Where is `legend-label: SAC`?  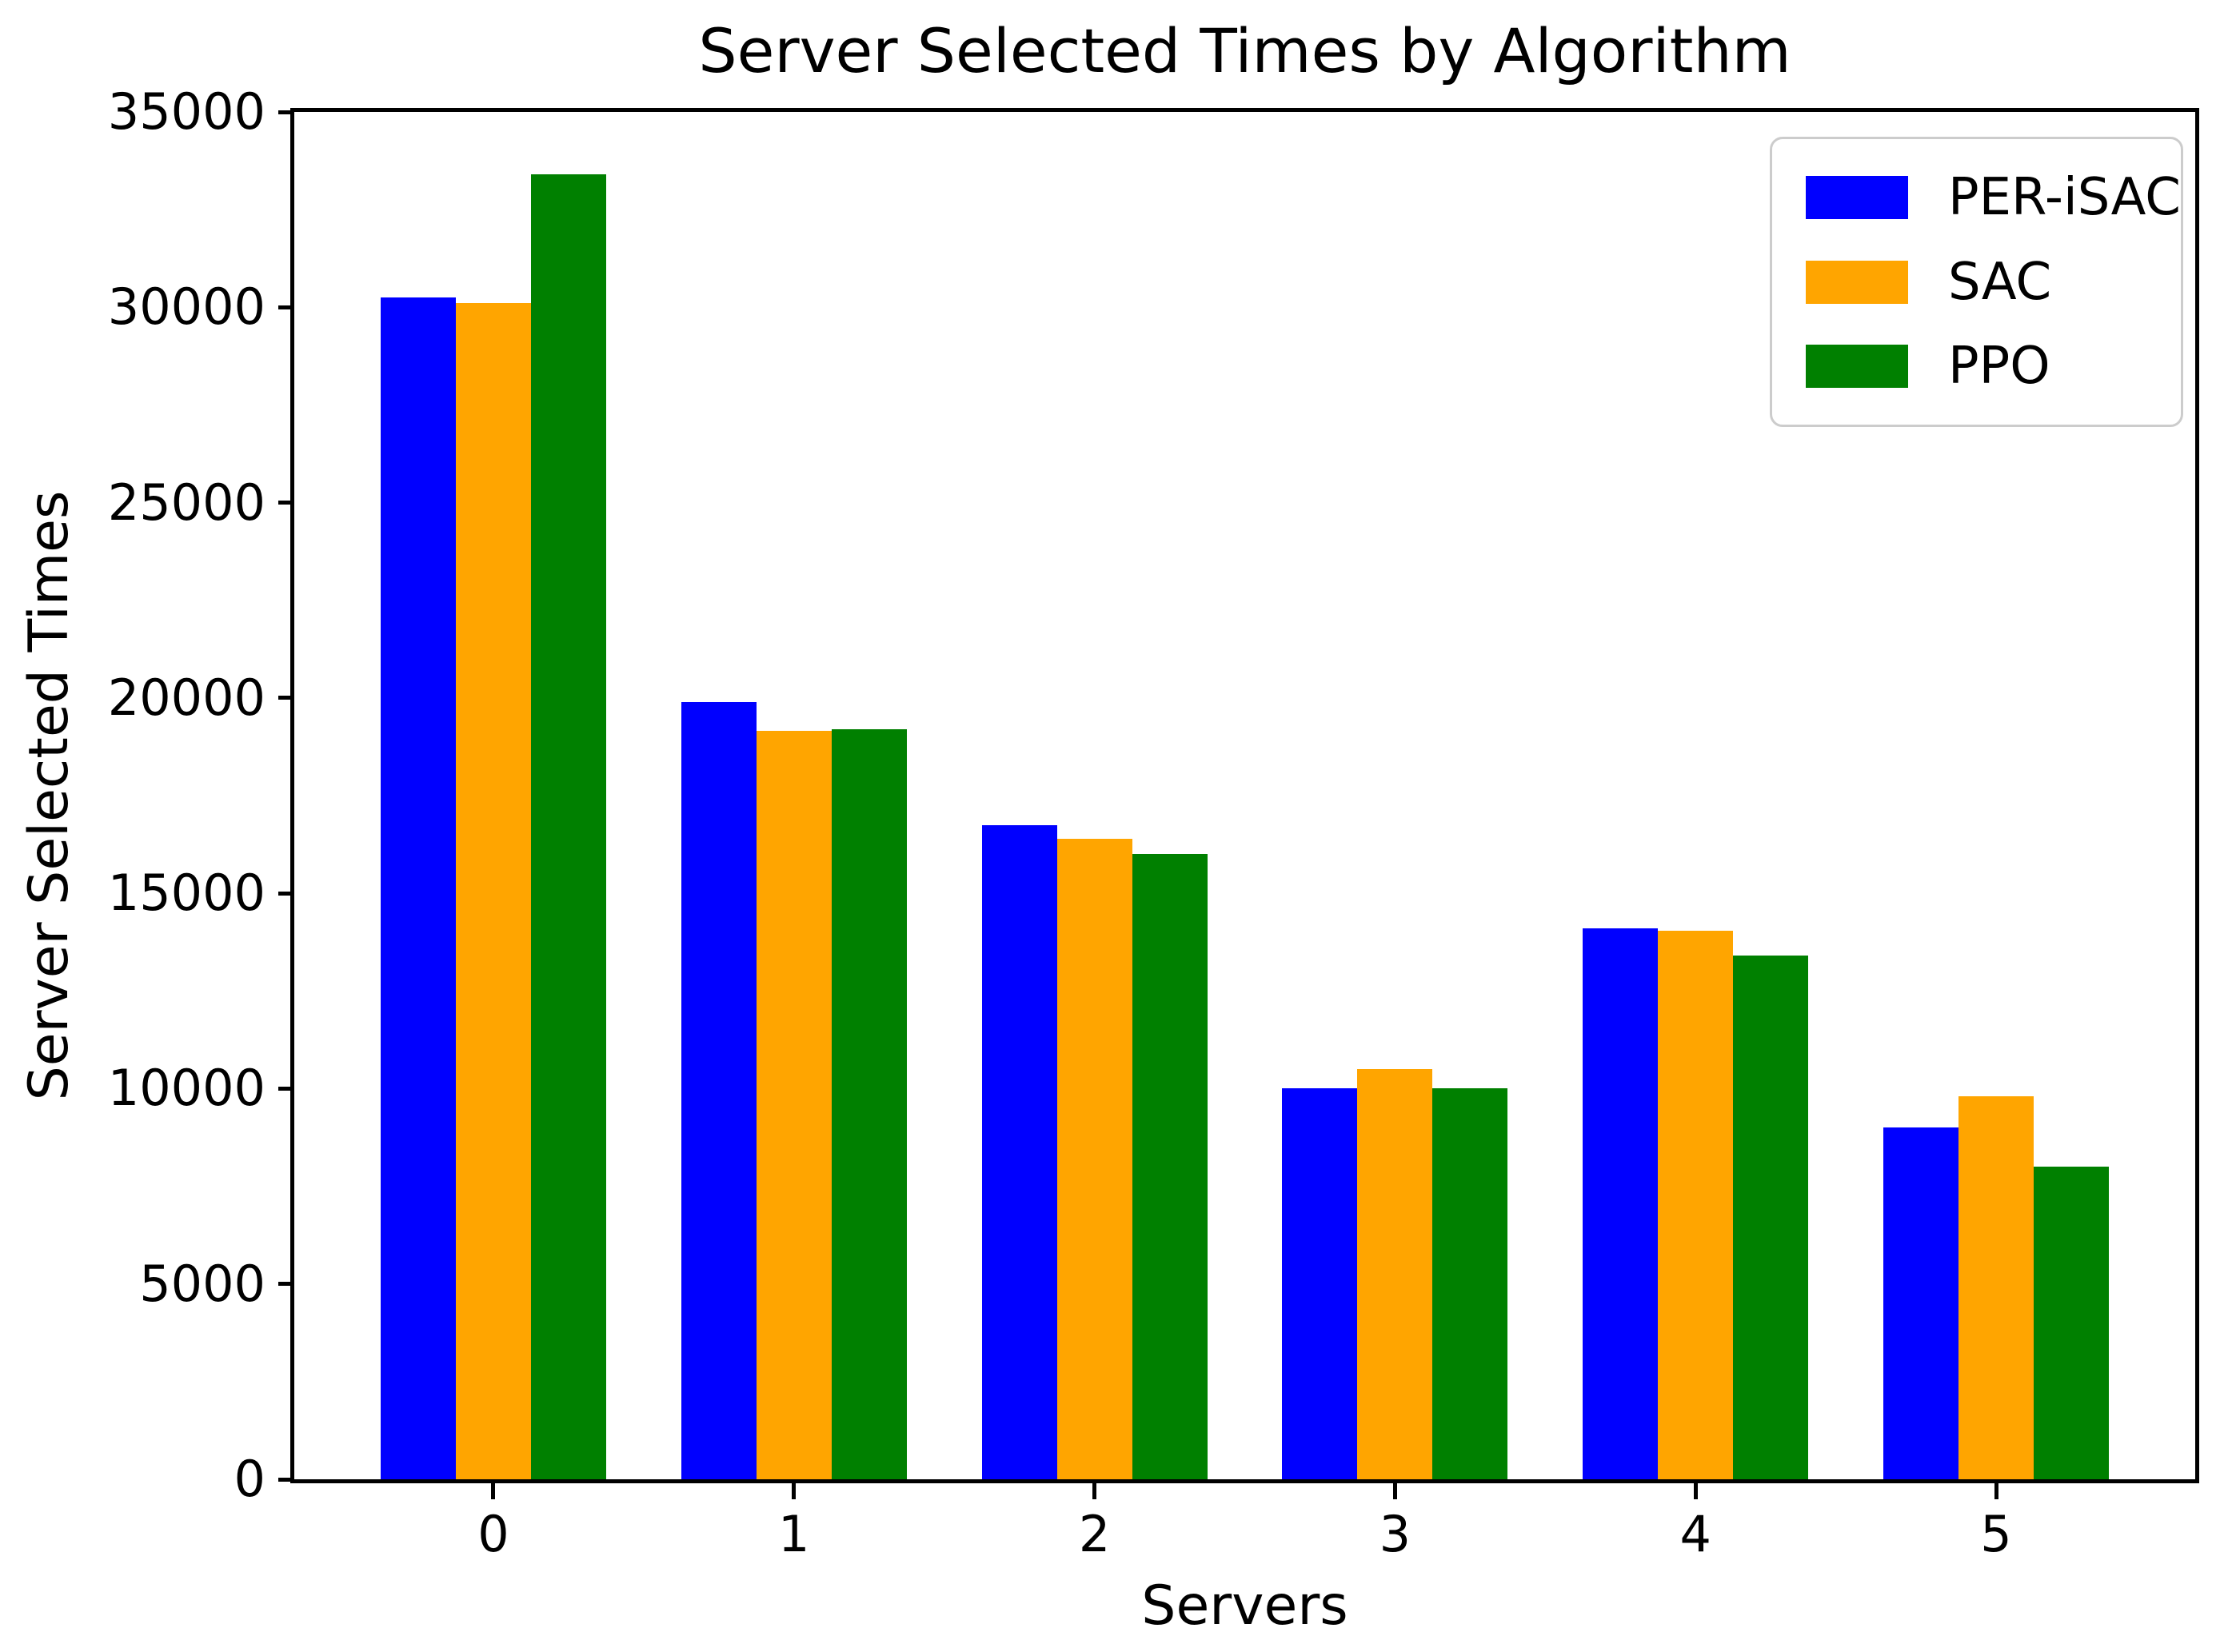 legend-label: SAC is located at coordinates (2000, 282).